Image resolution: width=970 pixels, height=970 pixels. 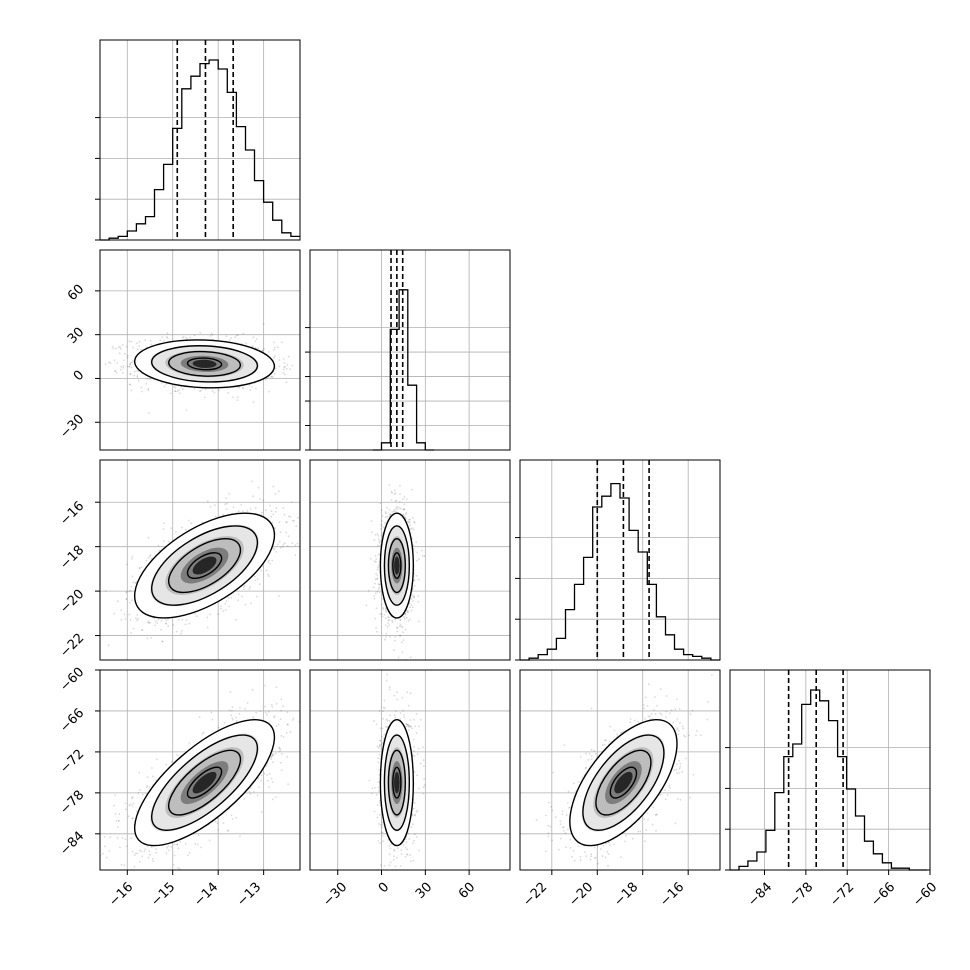 I want to click on x-tick-labels-col-3: −84 −78 −72 −66 −60, so click(x=842, y=895).